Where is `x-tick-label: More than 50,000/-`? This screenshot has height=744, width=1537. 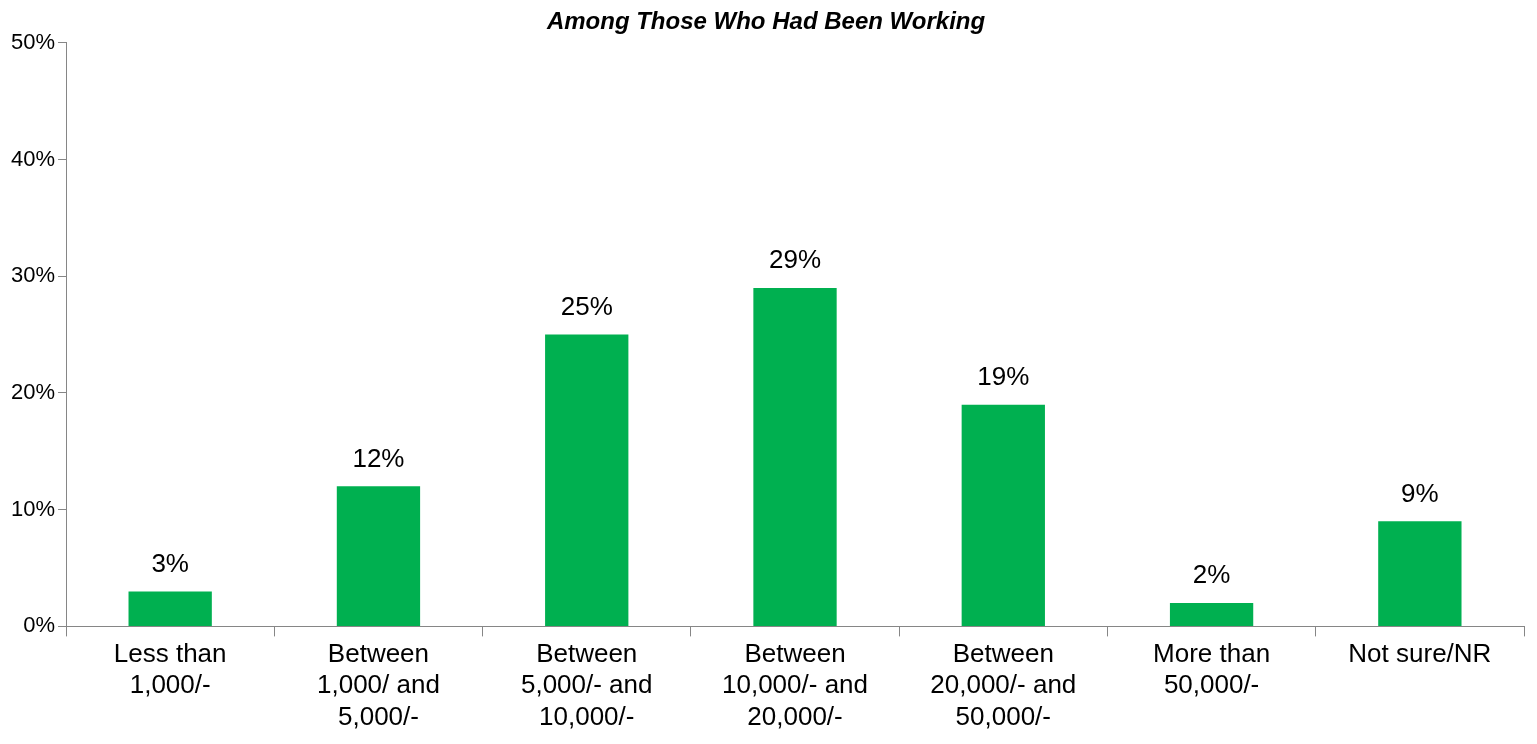
x-tick-label: More than 50,000/- is located at coordinates (1212, 669).